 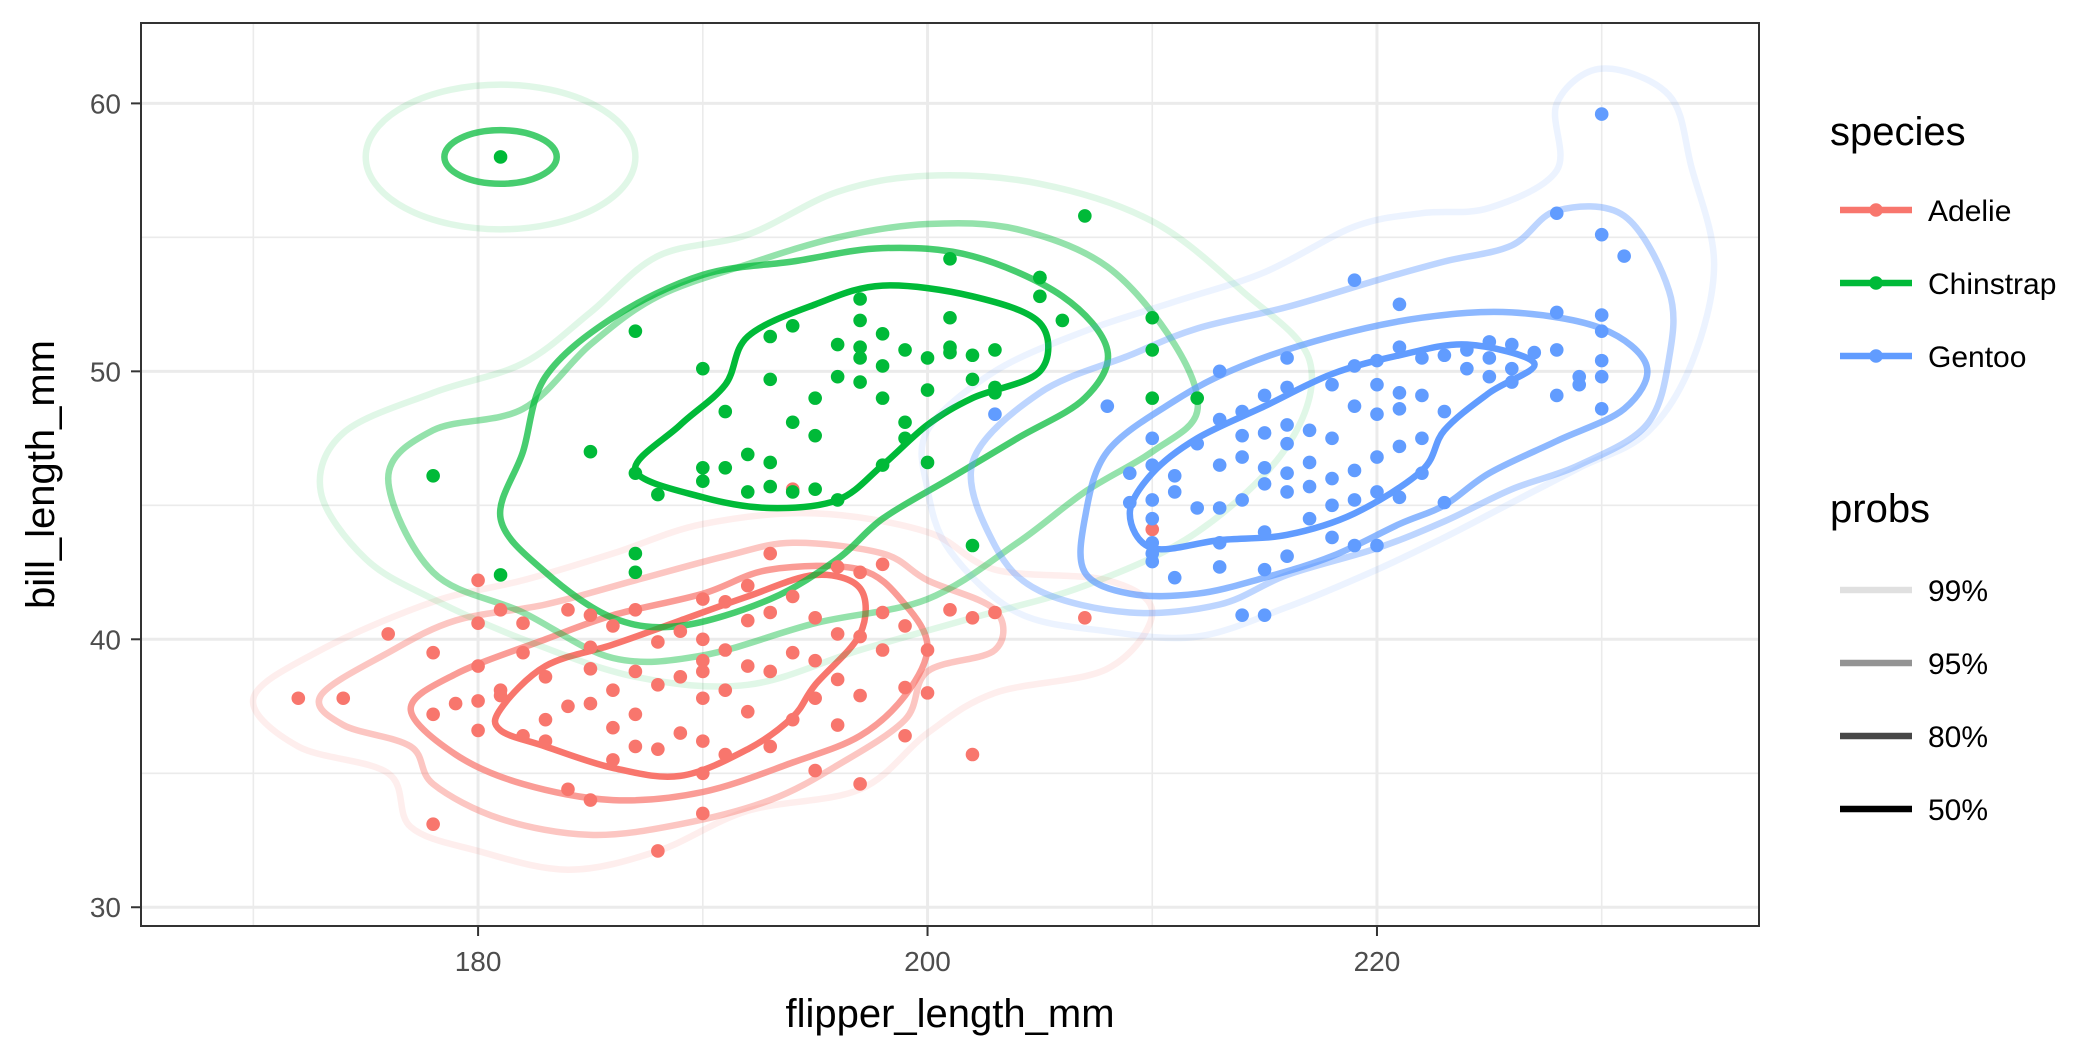 What do you see at coordinates (680, 675) in the screenshot?
I see `contour-adelie-50pct` at bounding box center [680, 675].